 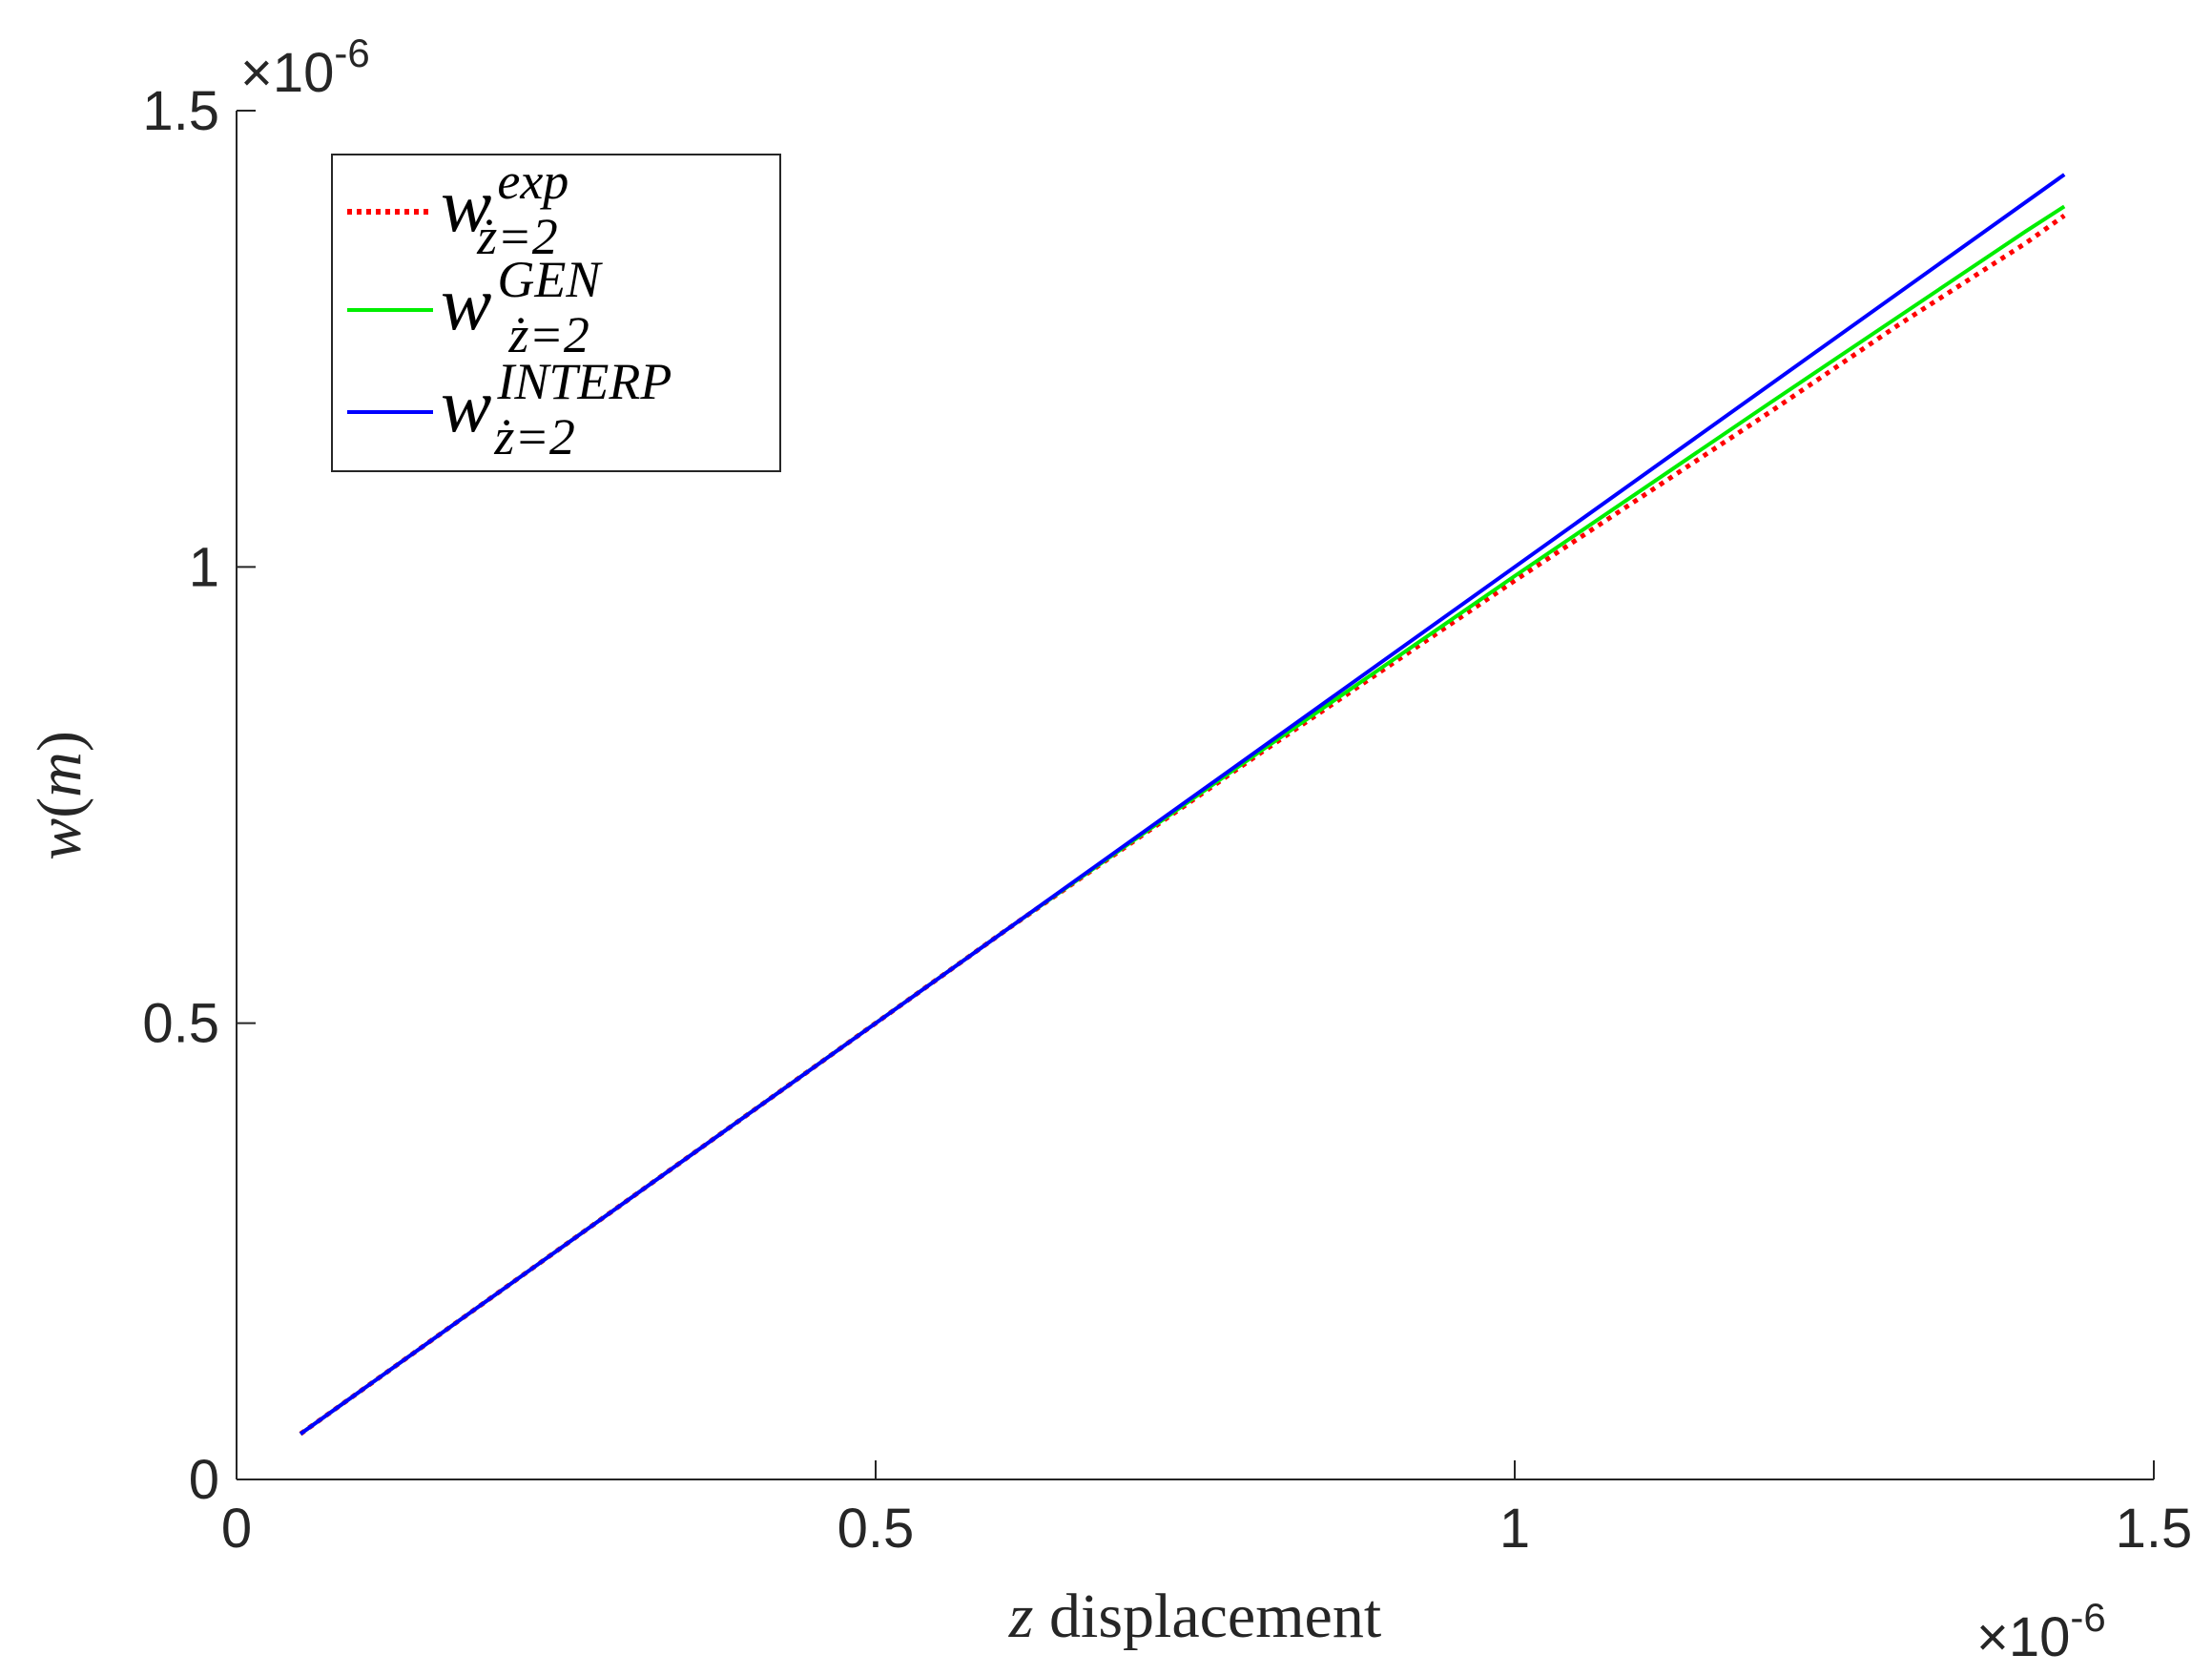 I want to click on legend-label-gen: w GEN ż=2, so click(x=522, y=307).